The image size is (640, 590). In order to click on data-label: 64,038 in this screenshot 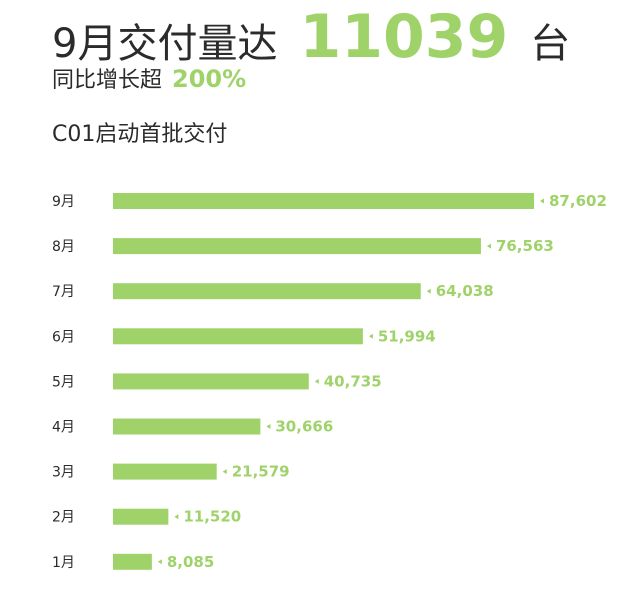, I will do `click(465, 291)`.